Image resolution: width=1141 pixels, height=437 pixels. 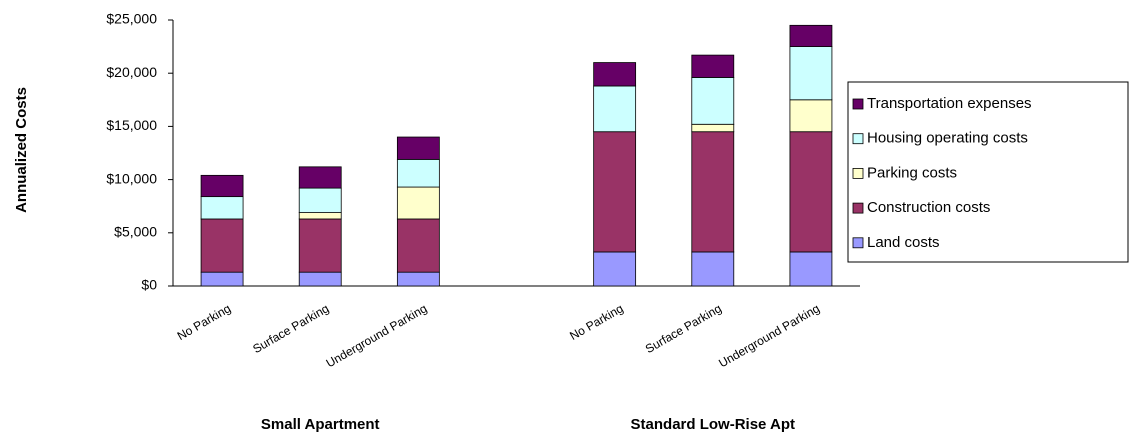 What do you see at coordinates (903, 242) in the screenshot?
I see `legend-label: Land costs` at bounding box center [903, 242].